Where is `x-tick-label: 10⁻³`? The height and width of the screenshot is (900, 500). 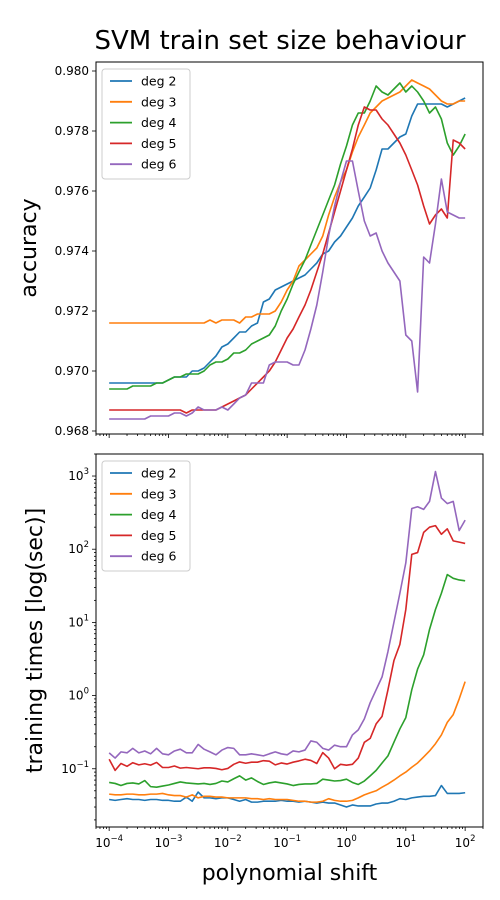
x-tick-label: 10⁻³ is located at coordinates (169, 842).